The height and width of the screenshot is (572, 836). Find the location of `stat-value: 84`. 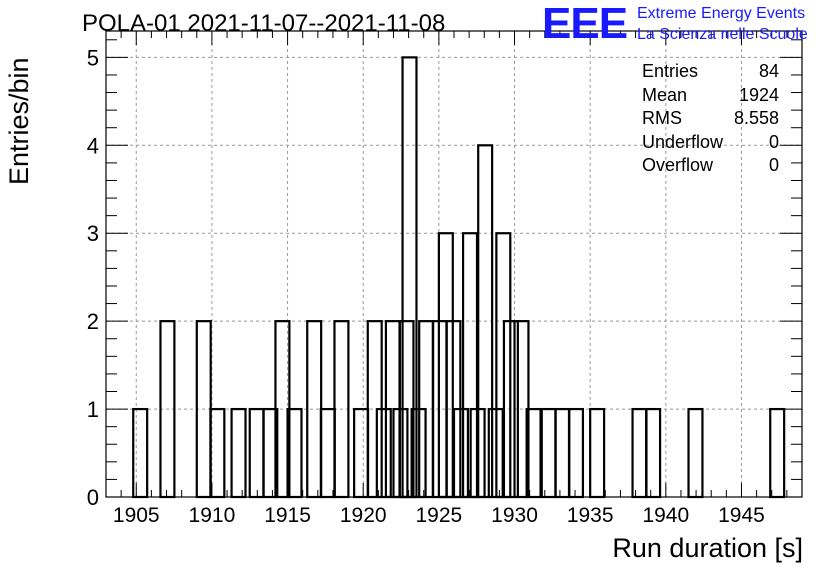

stat-value: 84 is located at coordinates (768, 71).